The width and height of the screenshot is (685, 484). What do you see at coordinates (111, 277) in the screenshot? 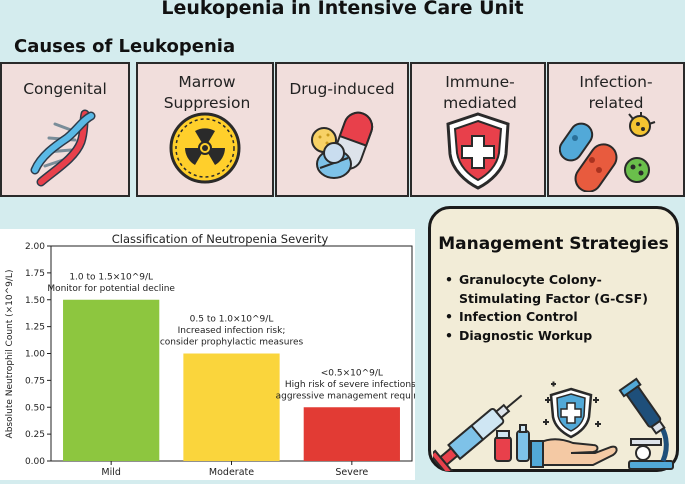
I see `bar-annotation: 1.0 to 1.5×10^9/L` at bounding box center [111, 277].